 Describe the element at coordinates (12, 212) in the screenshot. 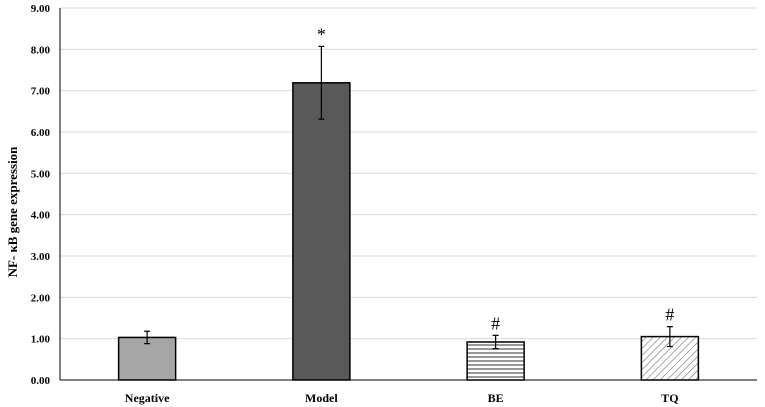

I see `y-axis-title: NF- κB gene expression` at that location.